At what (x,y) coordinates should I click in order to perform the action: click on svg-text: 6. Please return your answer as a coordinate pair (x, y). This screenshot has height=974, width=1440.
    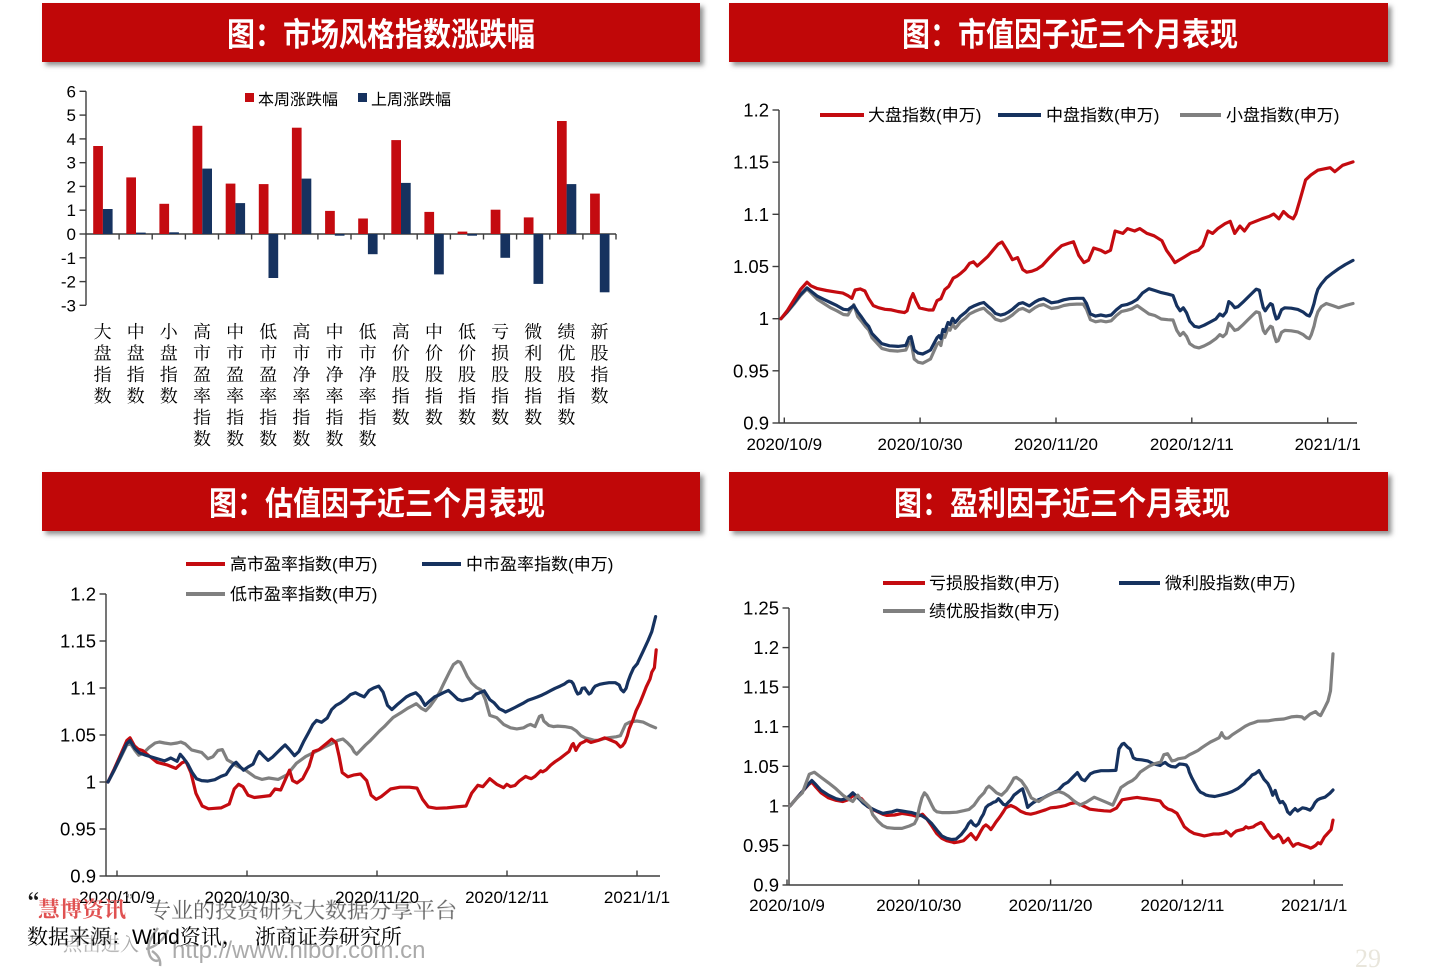
    Looking at the image, I should click on (71, 91).